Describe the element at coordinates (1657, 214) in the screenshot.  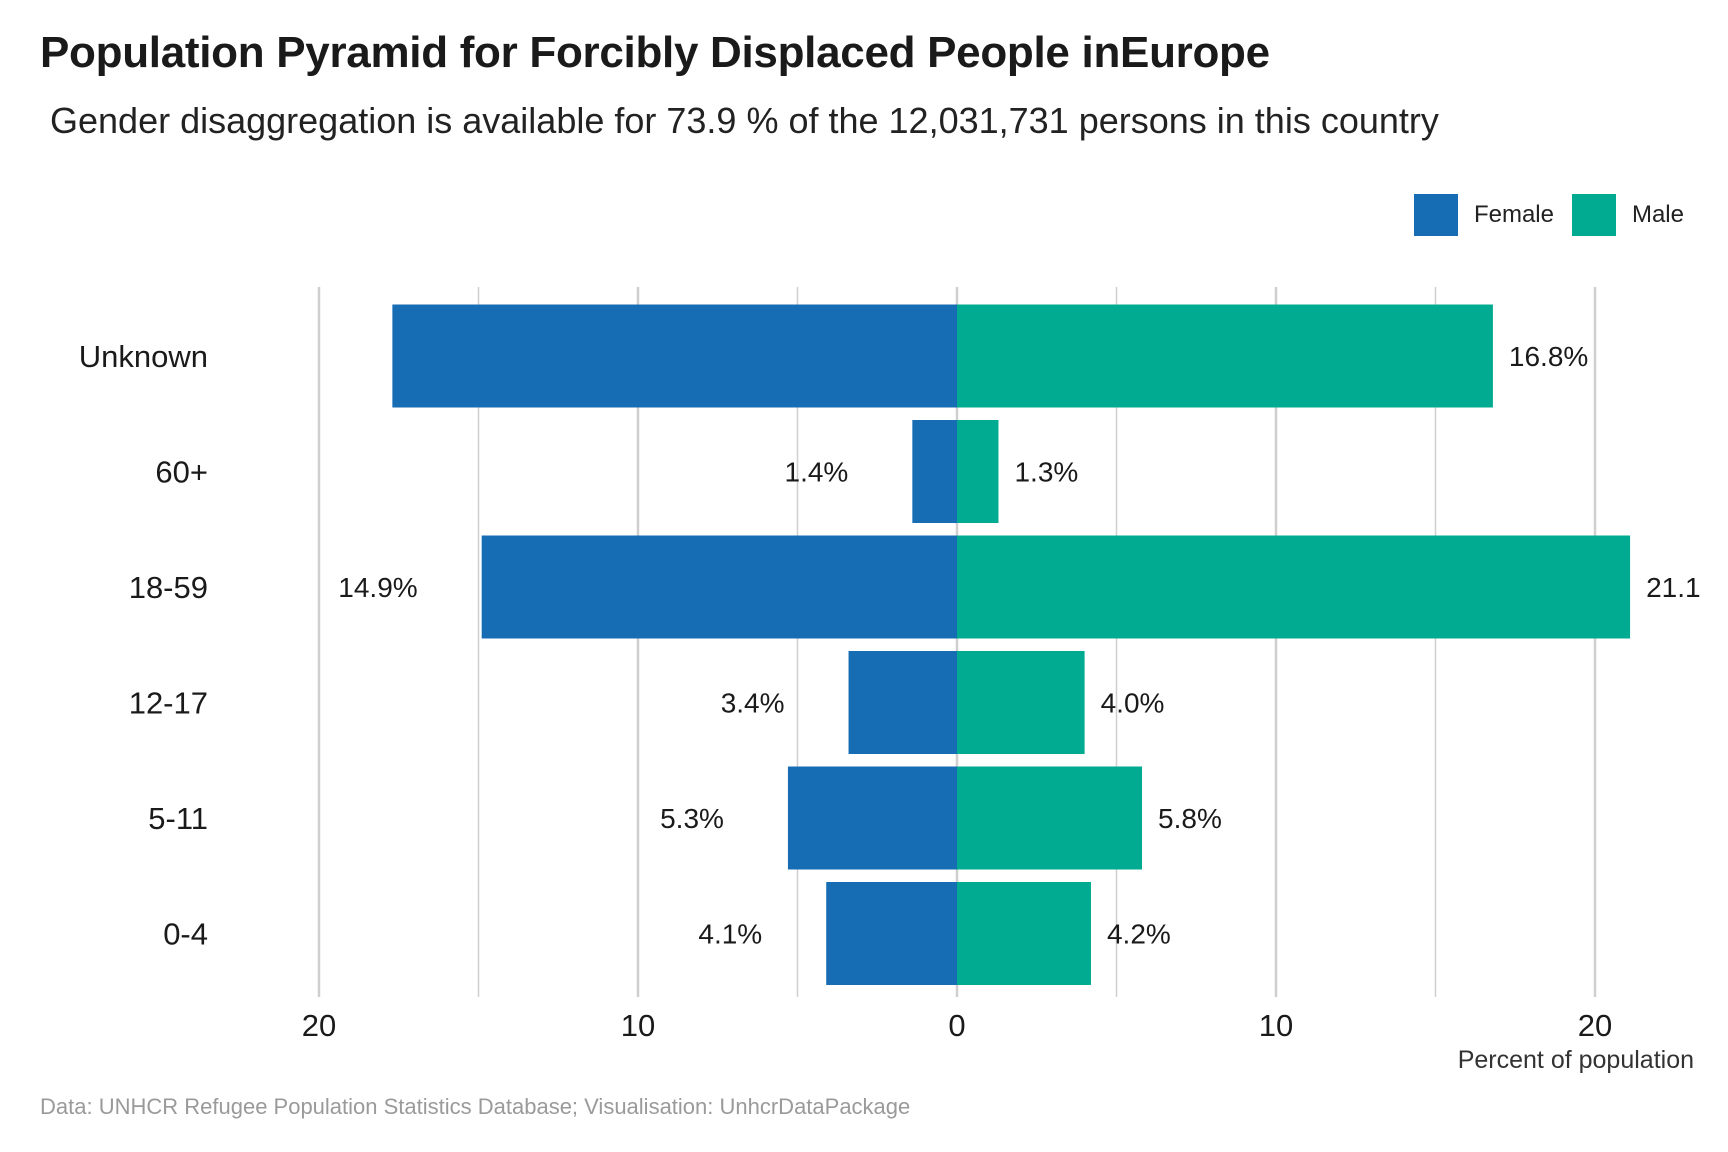
I see `legend-label-male: Male` at that location.